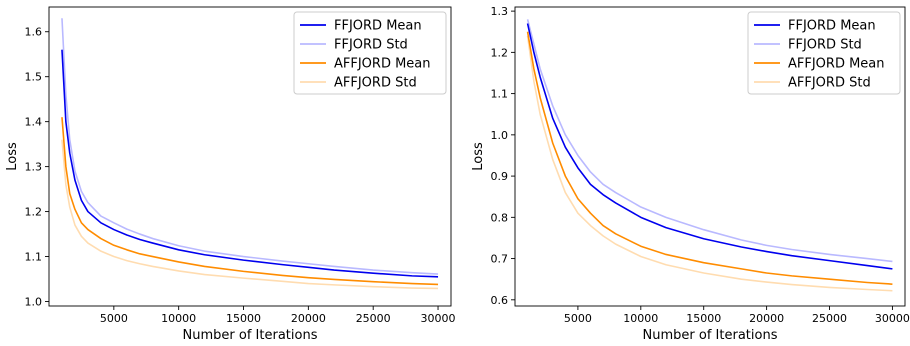  What do you see at coordinates (34, 32) in the screenshot?
I see `y-tick-label: 1.6` at bounding box center [34, 32].